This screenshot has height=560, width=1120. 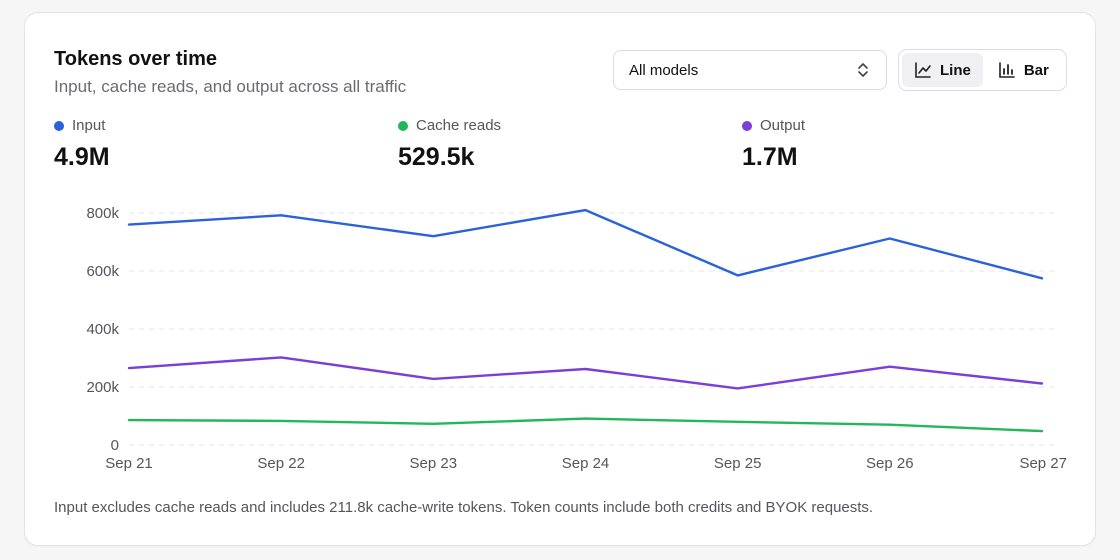 I want to click on line-chart-icon, so click(x=923, y=70).